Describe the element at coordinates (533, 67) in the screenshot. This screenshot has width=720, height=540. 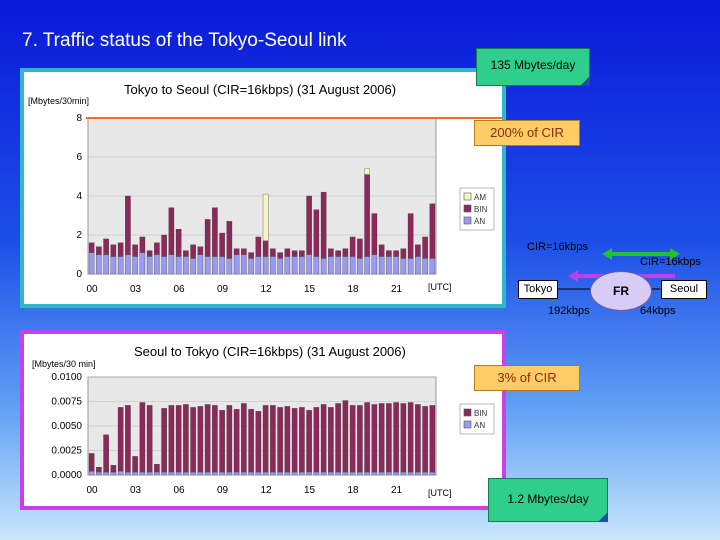
I see `tokyo-volume-callout: 135 Mbytes/day` at that location.